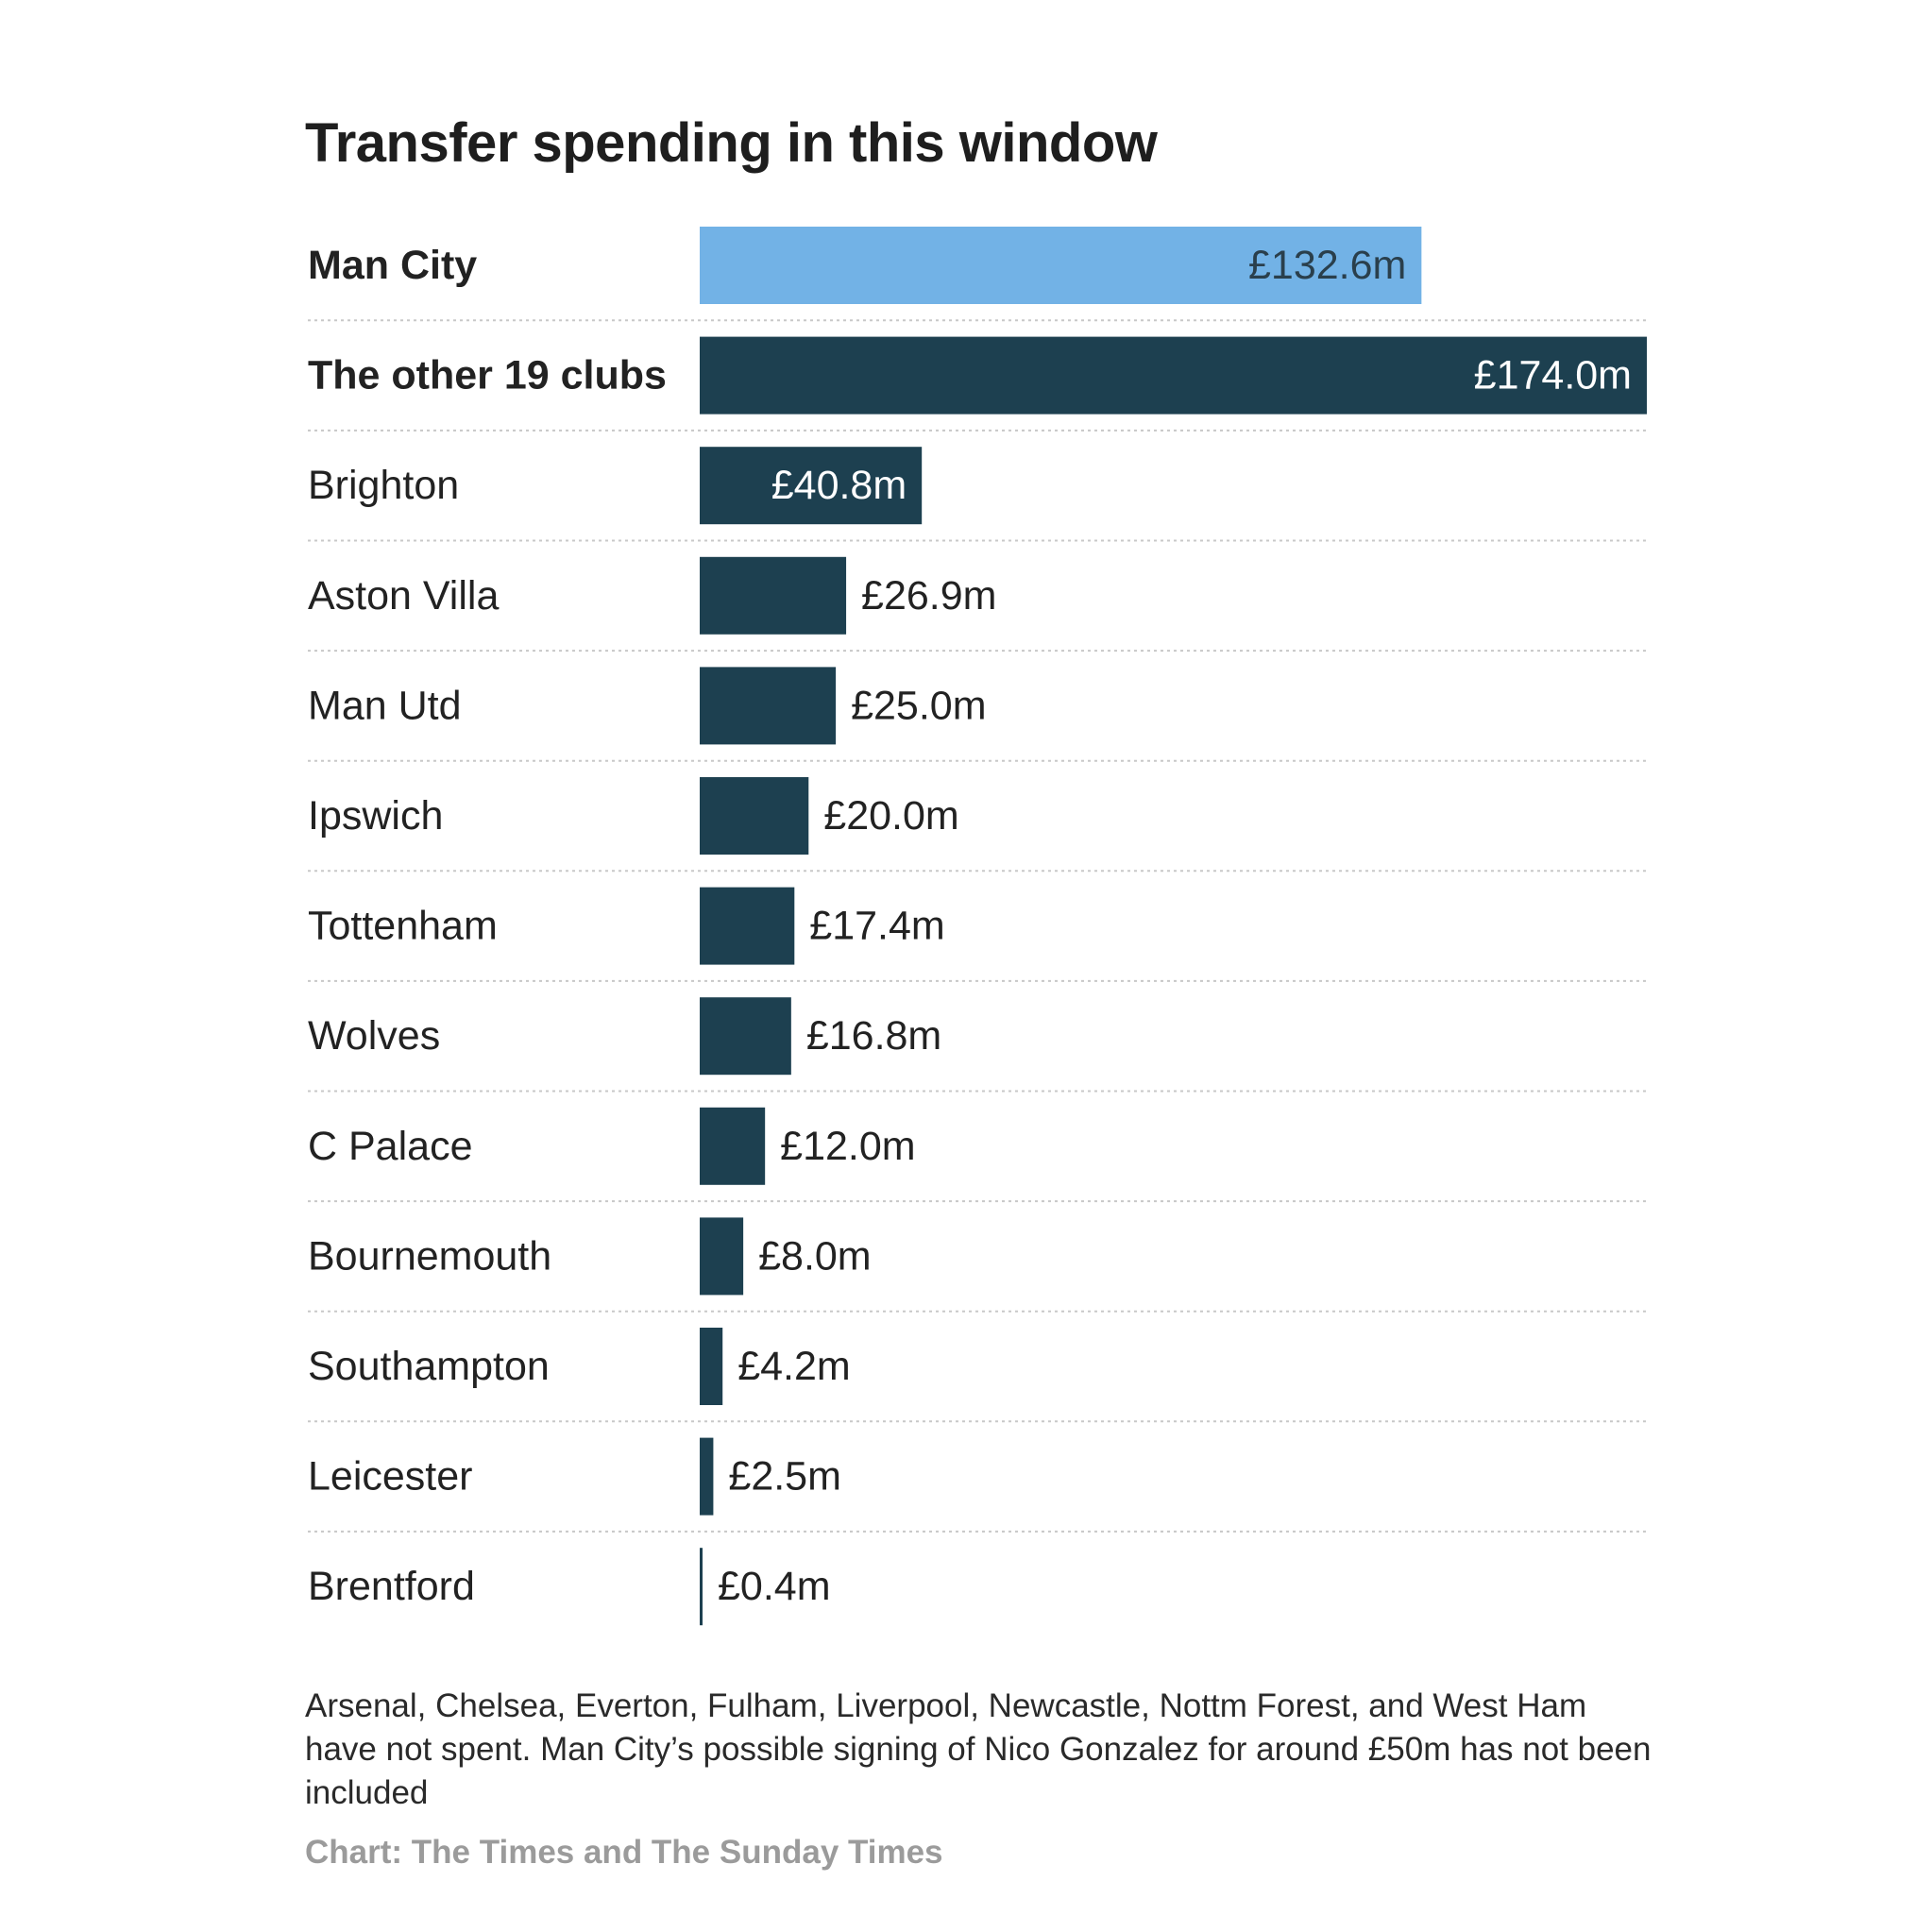 This screenshot has width=1932, height=1932. What do you see at coordinates (722, 1256) in the screenshot?
I see `bar-bournemouth` at bounding box center [722, 1256].